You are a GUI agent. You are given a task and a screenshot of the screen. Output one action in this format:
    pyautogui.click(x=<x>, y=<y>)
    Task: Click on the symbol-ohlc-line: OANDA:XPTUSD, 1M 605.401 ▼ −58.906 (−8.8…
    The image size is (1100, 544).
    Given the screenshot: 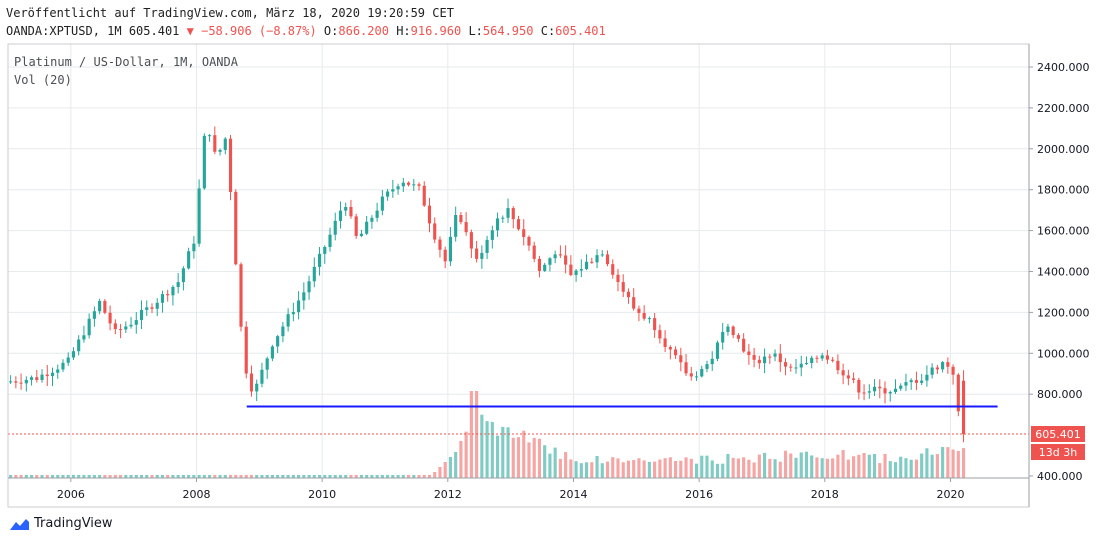 What is the action you would take?
    pyautogui.click(x=306, y=31)
    